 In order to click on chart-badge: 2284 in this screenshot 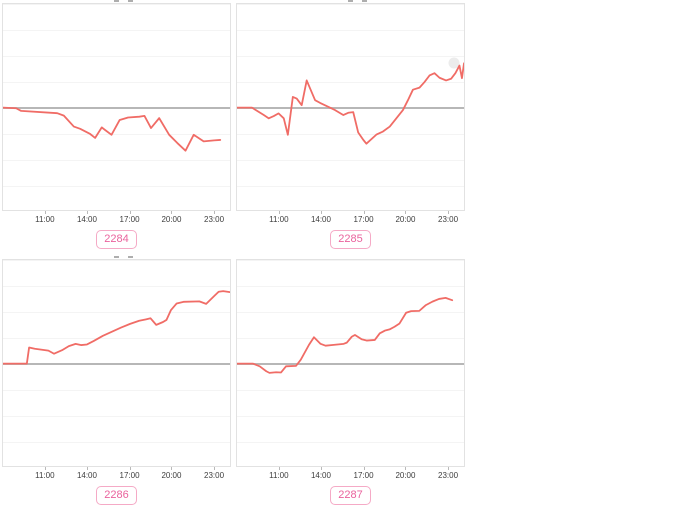, I will do `click(116, 239)`.